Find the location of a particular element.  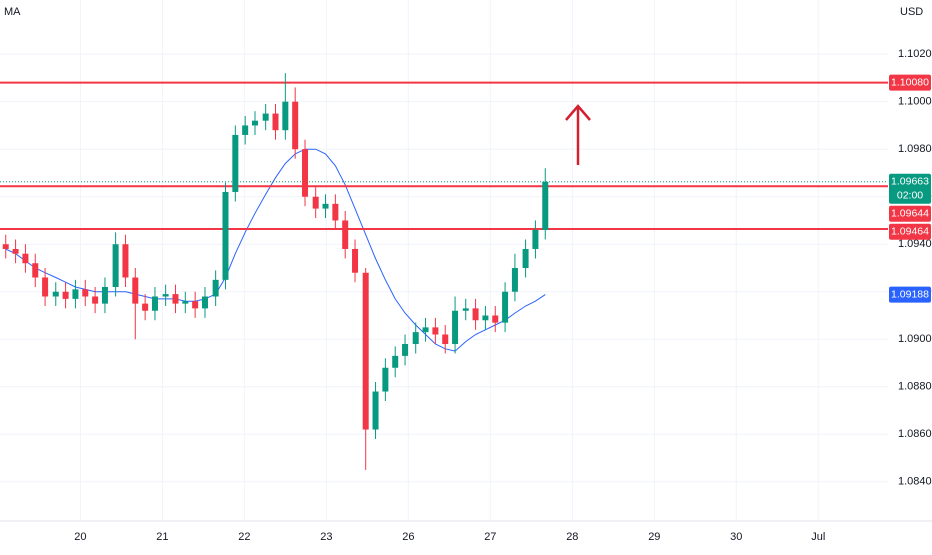

x-tick-label: 28 is located at coordinates (572, 537).